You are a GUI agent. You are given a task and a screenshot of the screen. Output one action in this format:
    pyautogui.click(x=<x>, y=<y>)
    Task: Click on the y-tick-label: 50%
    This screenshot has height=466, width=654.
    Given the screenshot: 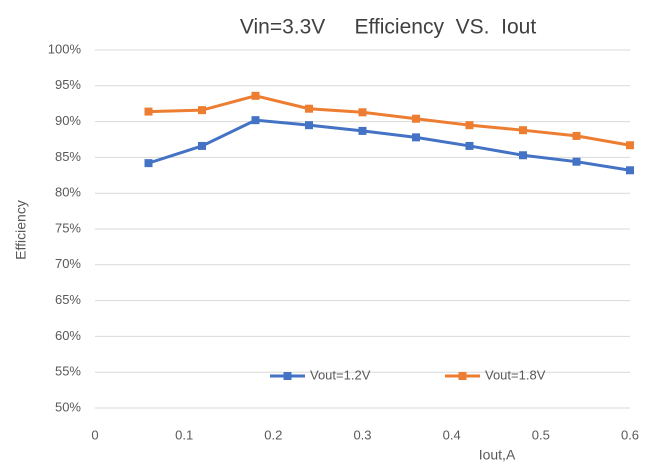 What is the action you would take?
    pyautogui.click(x=68, y=406)
    